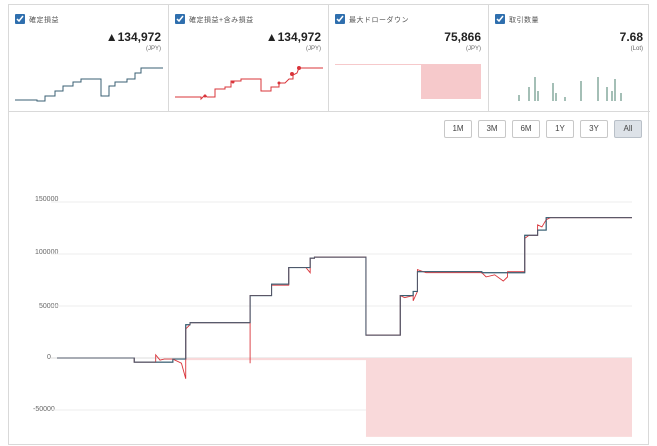 The width and height of the screenshot is (657, 446). Describe the element at coordinates (379, 20) in the screenshot. I see `card-label: 最大ドローダウン` at that location.